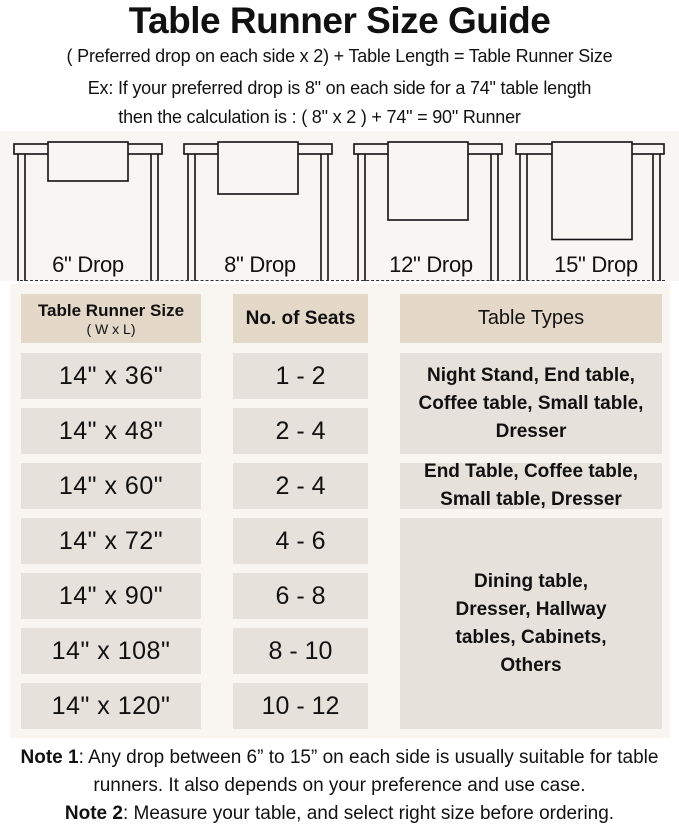  What do you see at coordinates (596, 264) in the screenshot?
I see `drop-label-15: 15" Drop` at bounding box center [596, 264].